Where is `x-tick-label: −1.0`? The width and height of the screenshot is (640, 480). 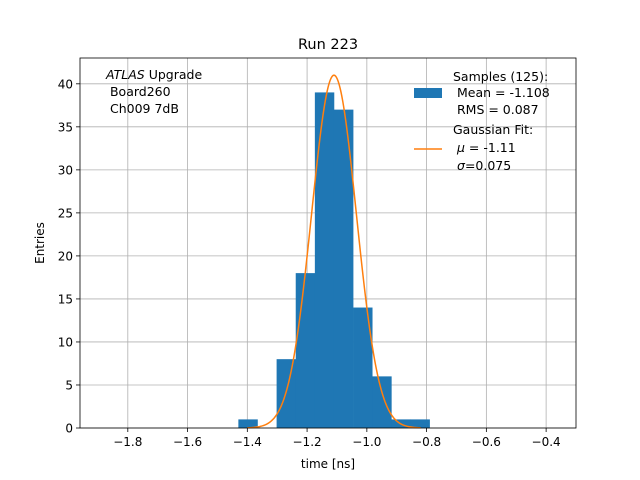
x-tick-label: −1.0 is located at coordinates (366, 442).